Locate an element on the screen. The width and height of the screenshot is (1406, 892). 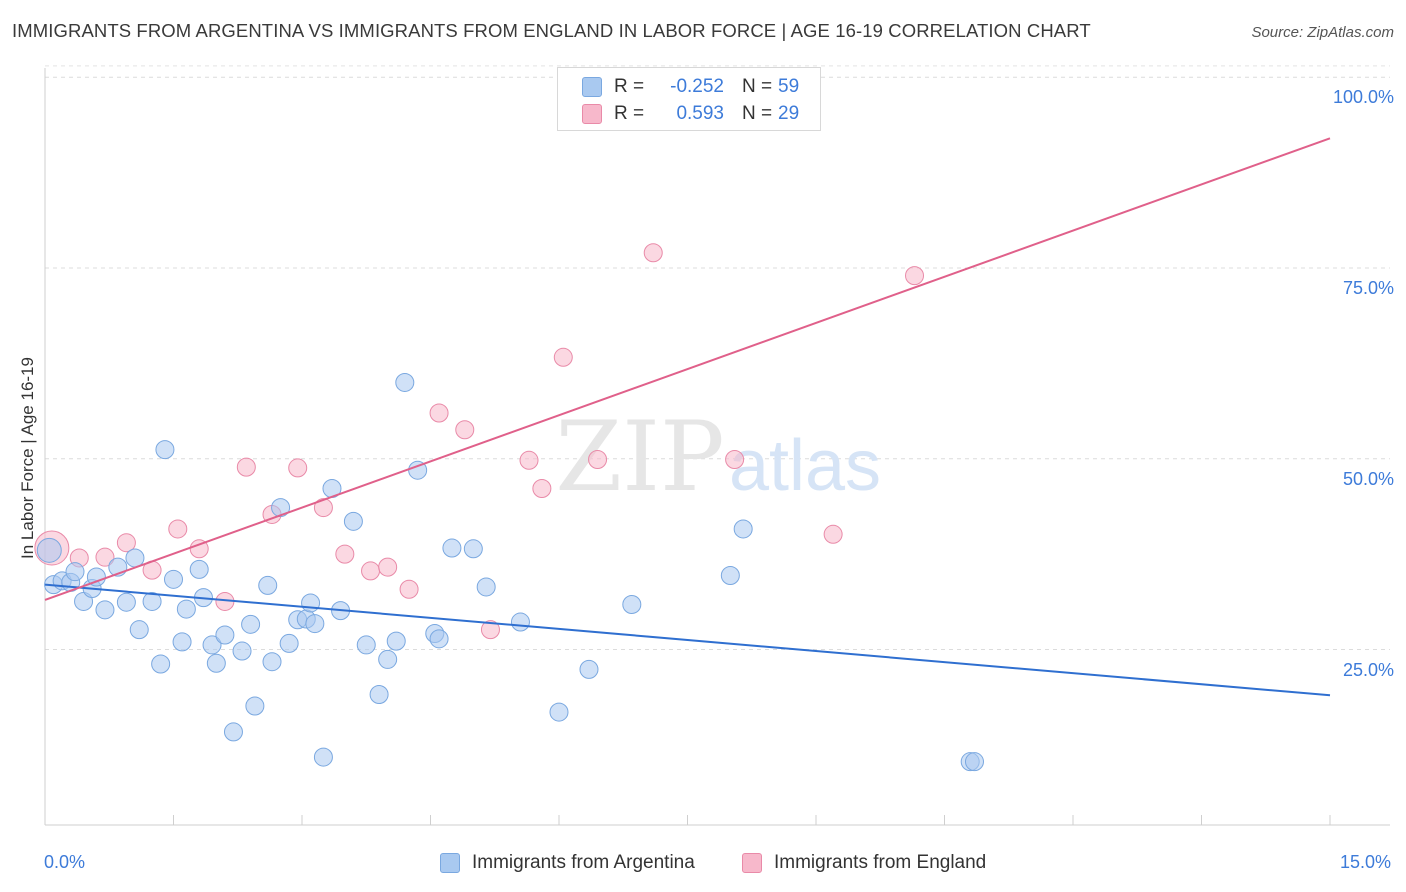
legend-item-england: Immigrants from England is located at coordinates (864, 863).